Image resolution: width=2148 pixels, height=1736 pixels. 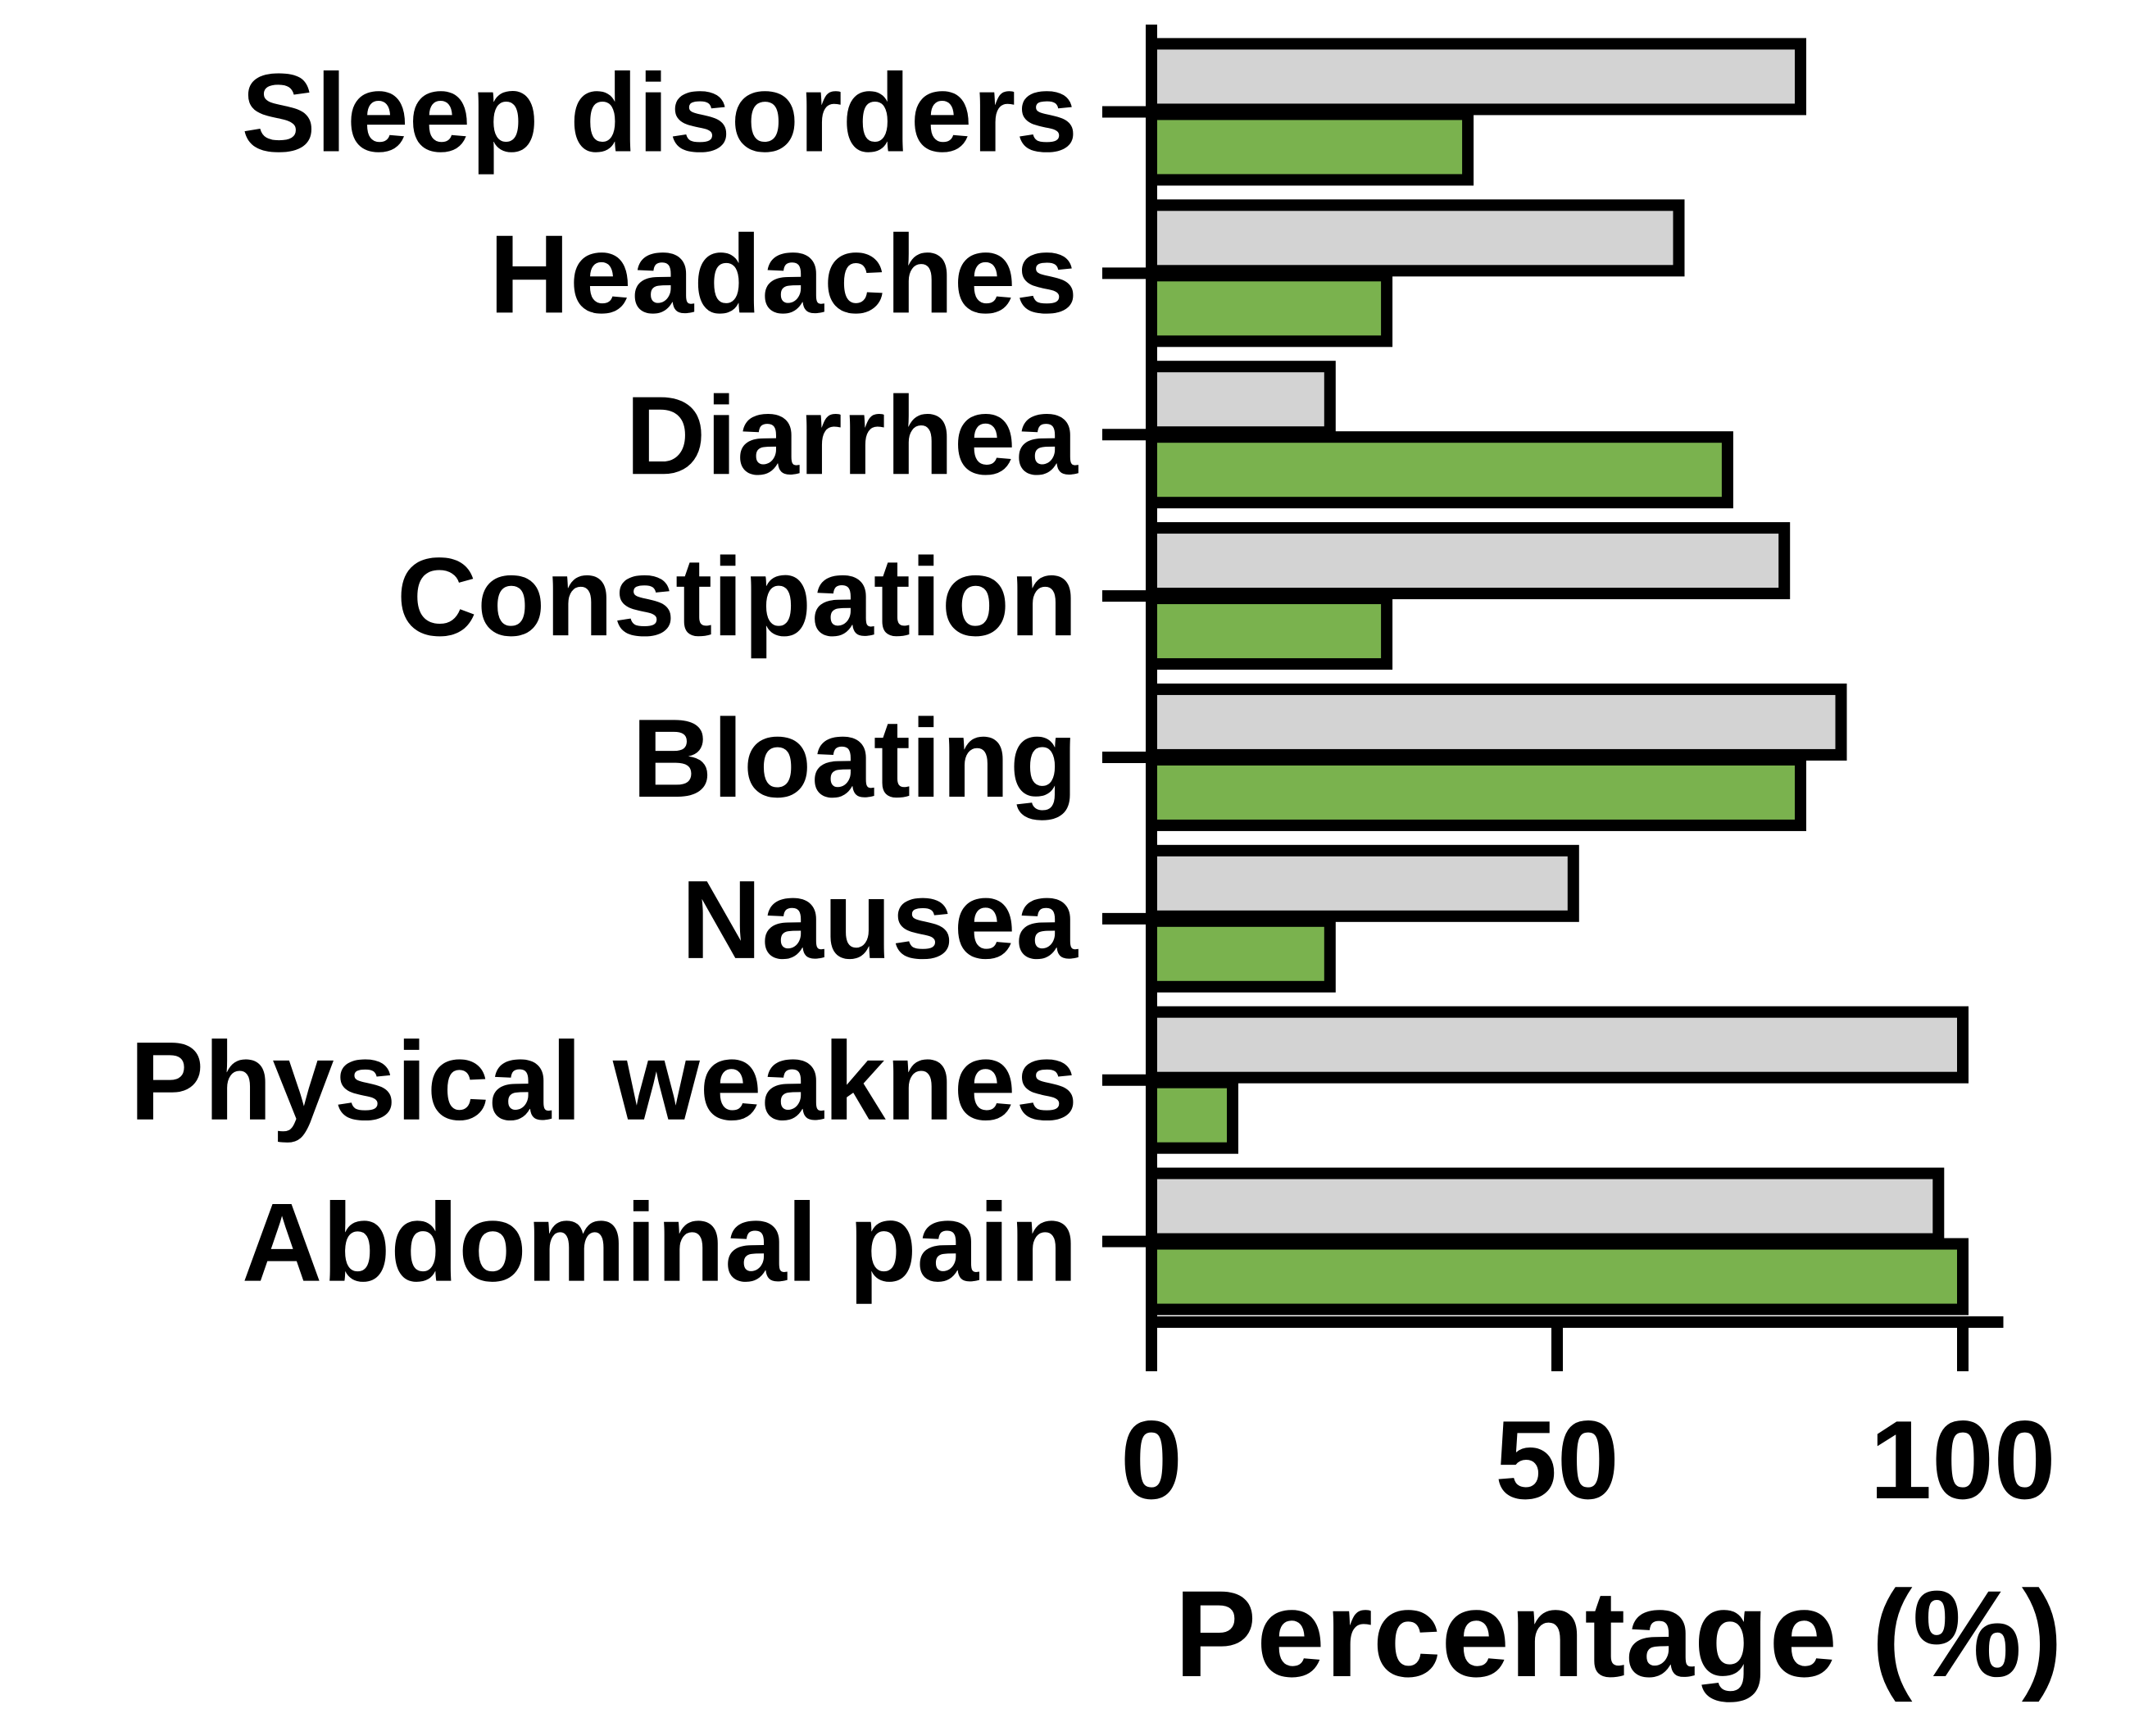 I want to click on y-tick-label-0: Sleep disorders, so click(x=660, y=112).